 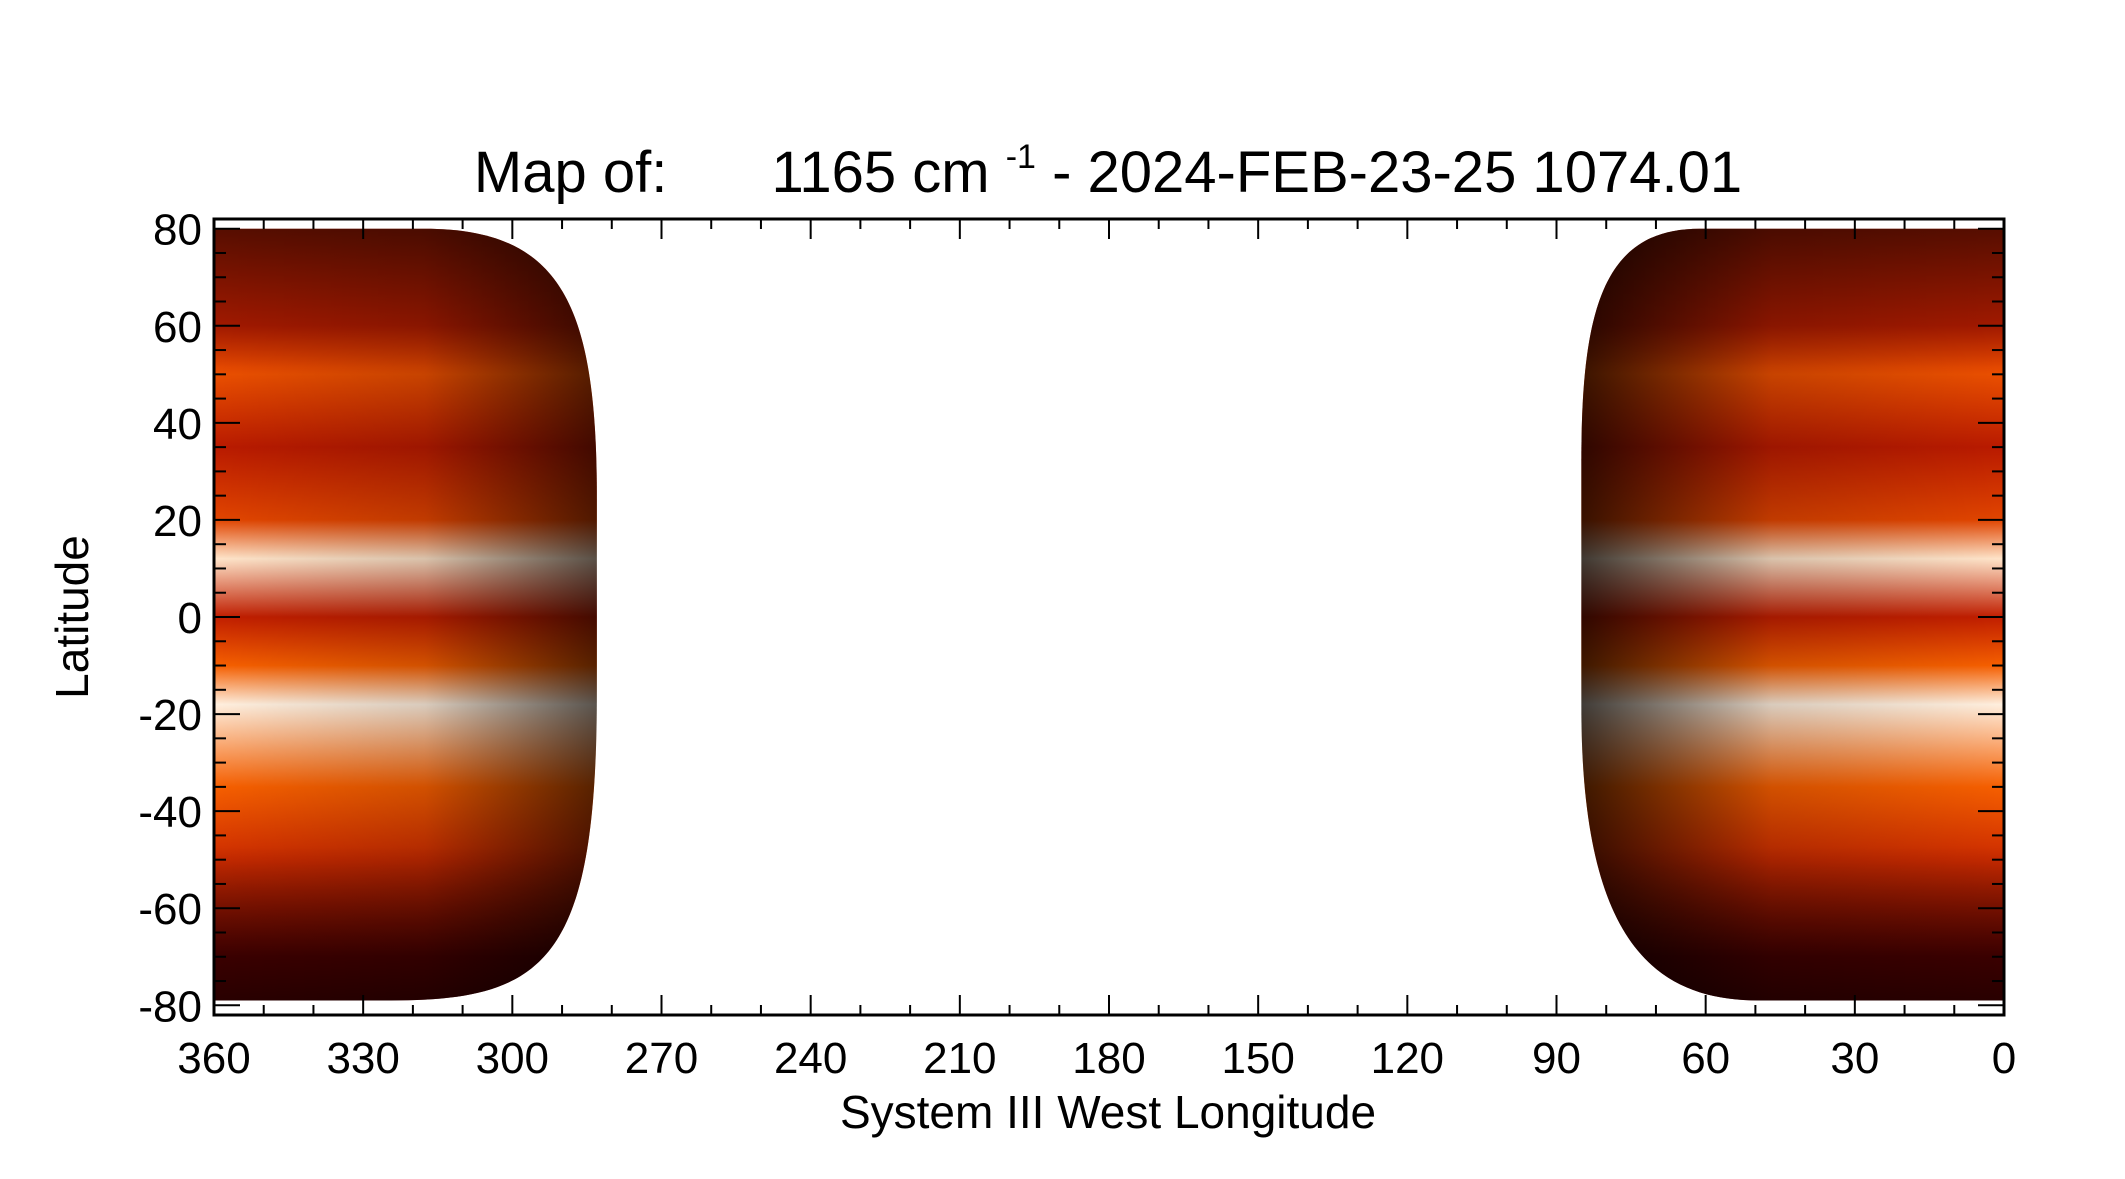 I want to click on x-tick-label: 120, so click(x=1407, y=1058).